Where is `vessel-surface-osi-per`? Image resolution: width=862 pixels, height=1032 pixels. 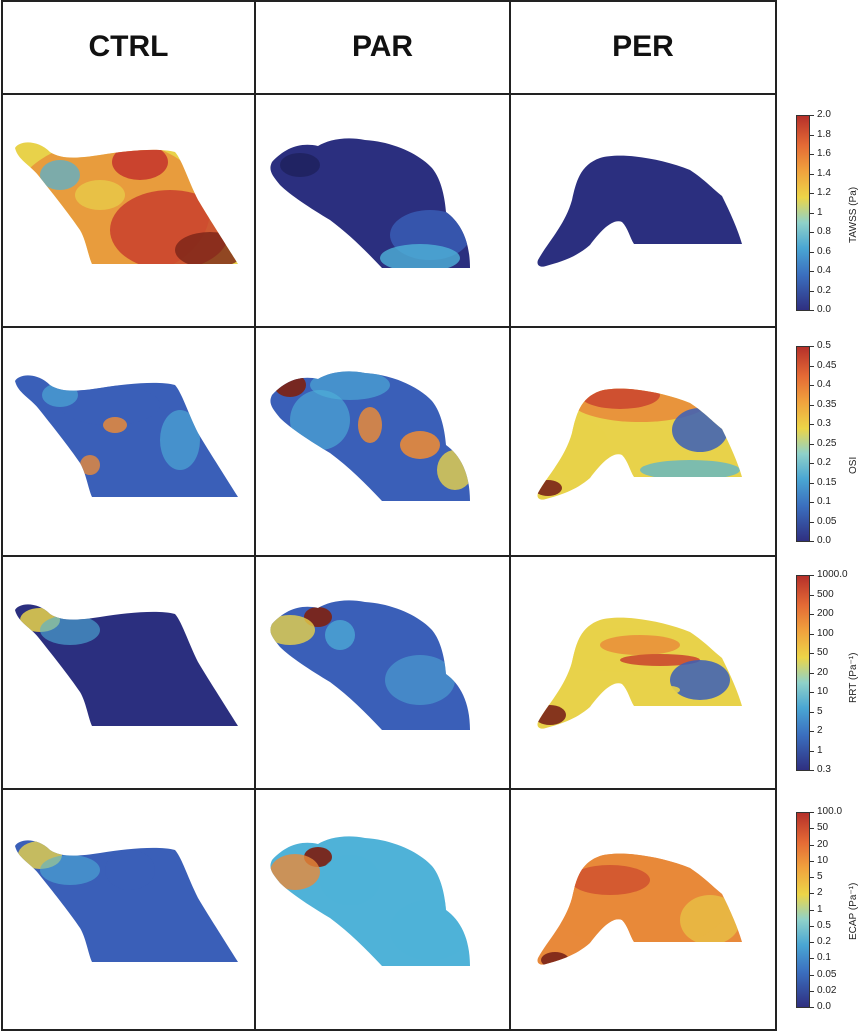
vessel-surface-osi-per is located at coordinates (639, 444).